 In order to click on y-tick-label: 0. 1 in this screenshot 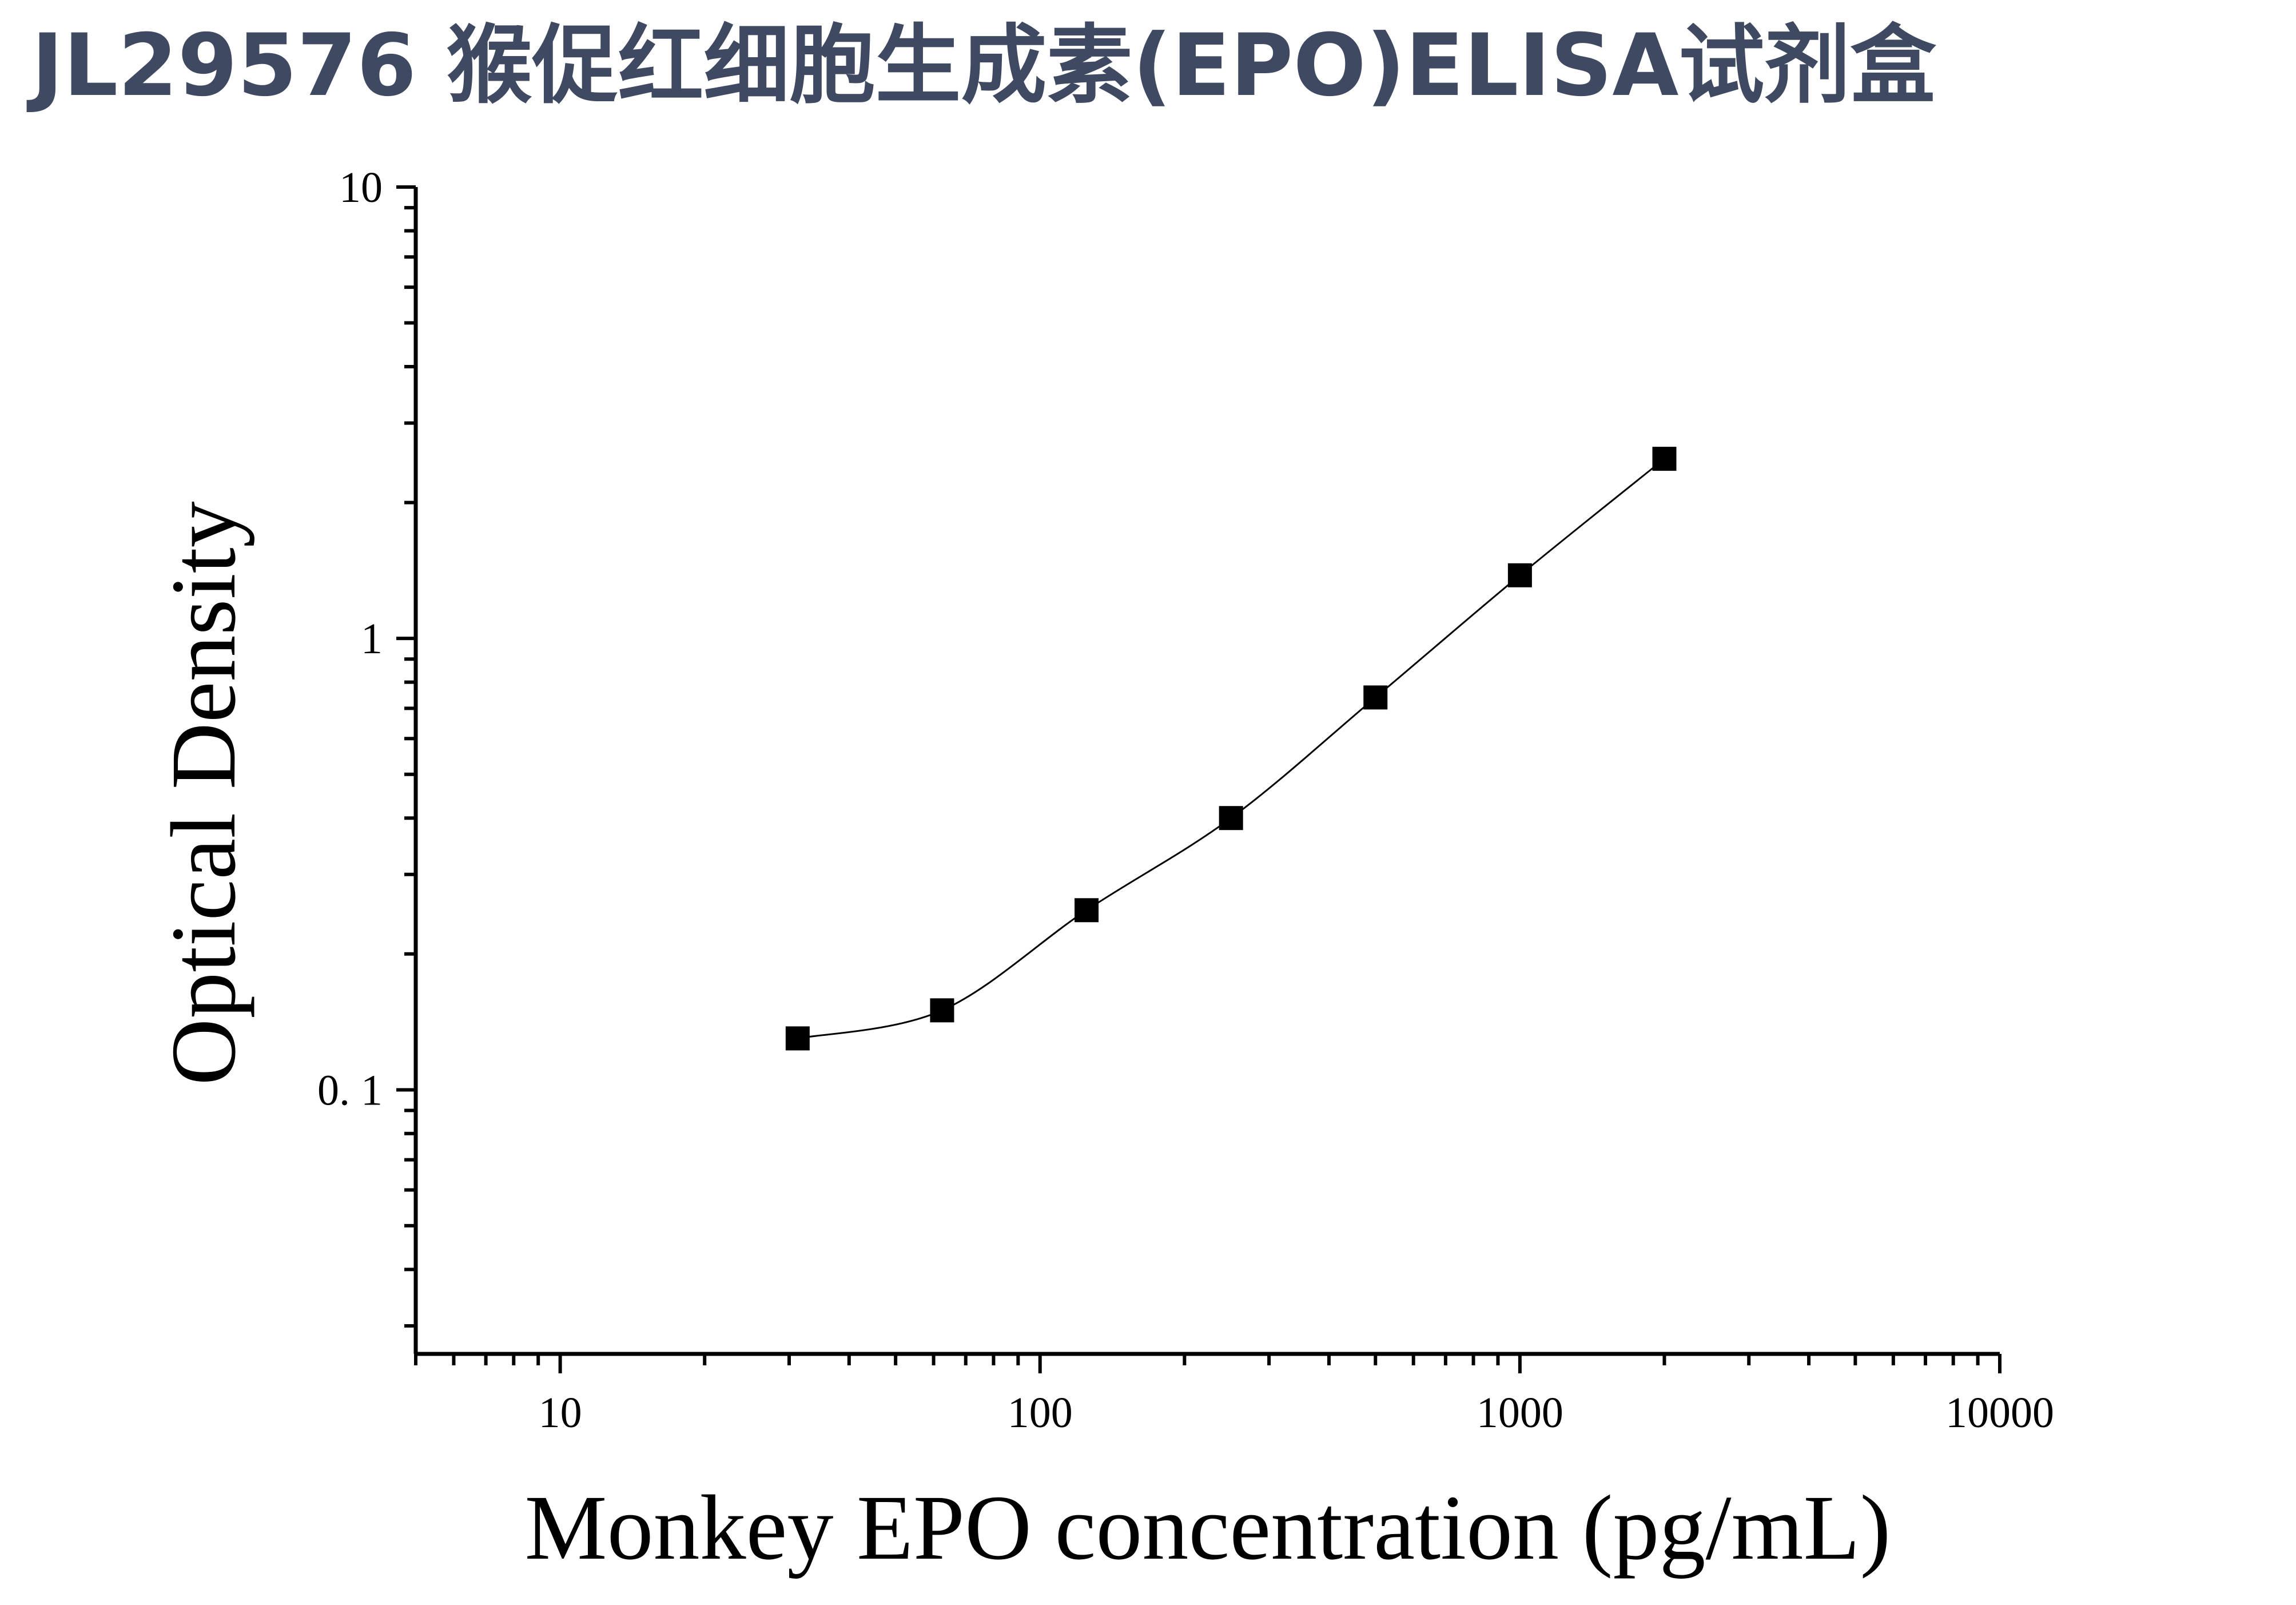, I will do `click(350, 1090)`.